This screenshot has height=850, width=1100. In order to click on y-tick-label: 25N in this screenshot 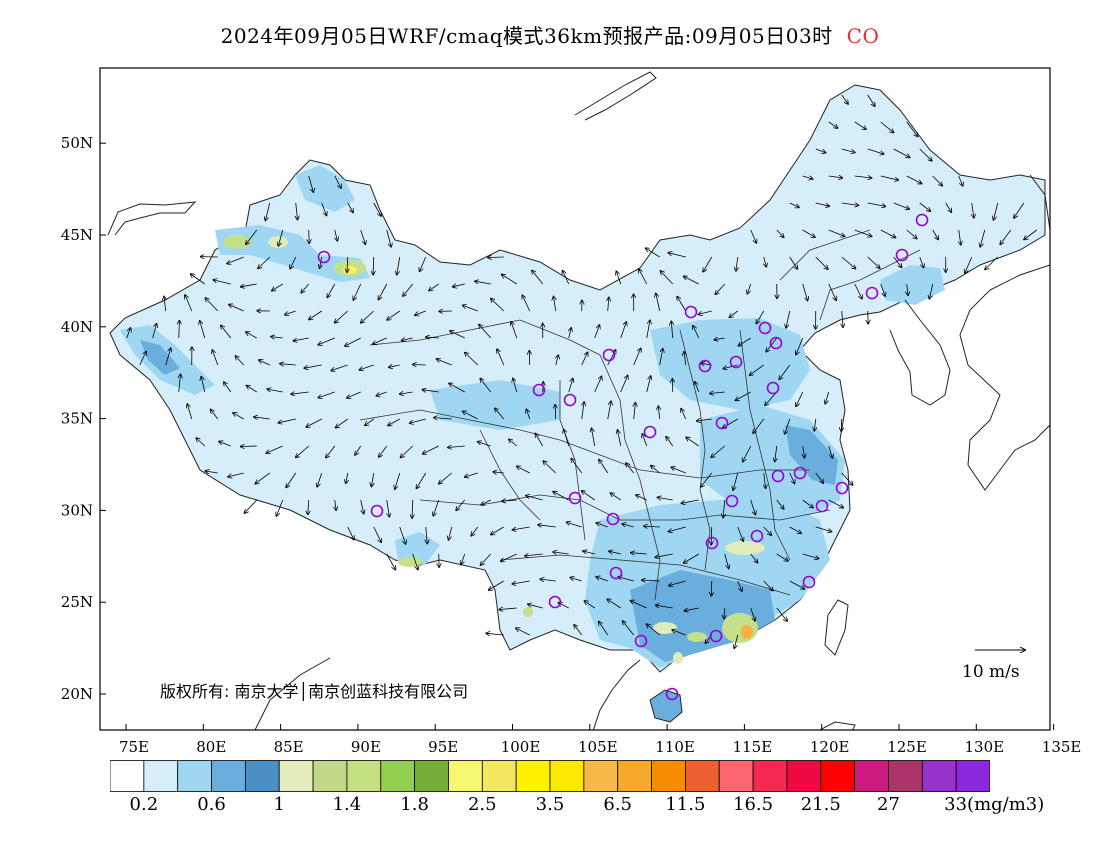, I will do `click(77, 602)`.